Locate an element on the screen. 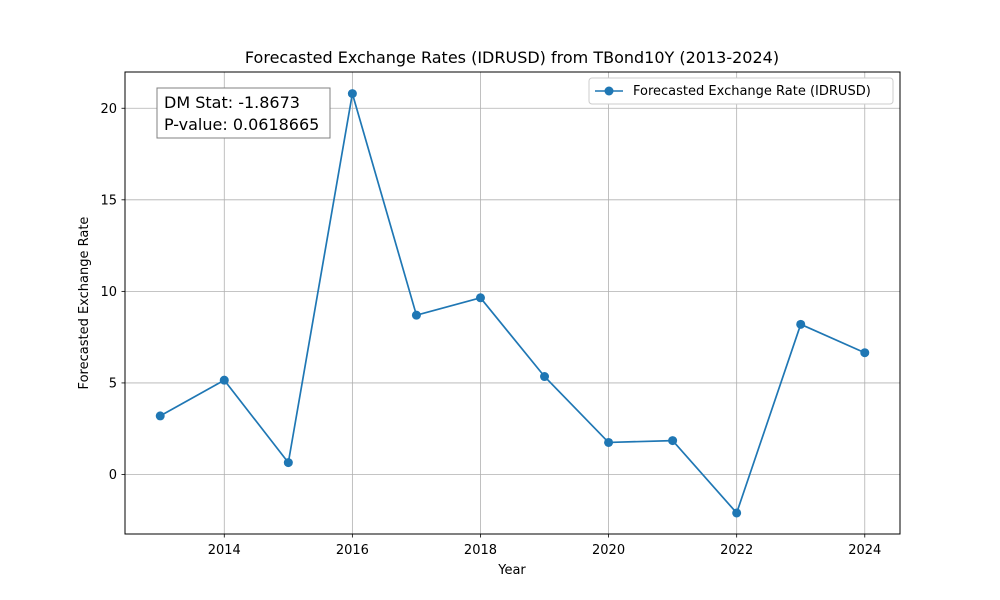  x-tick-label: 2024 is located at coordinates (864, 550).